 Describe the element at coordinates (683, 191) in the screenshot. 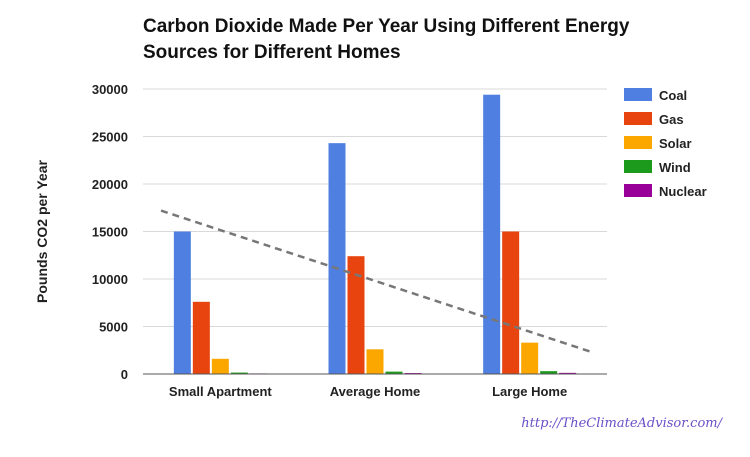

I see `legend-label-nuclear: Nuclear` at that location.